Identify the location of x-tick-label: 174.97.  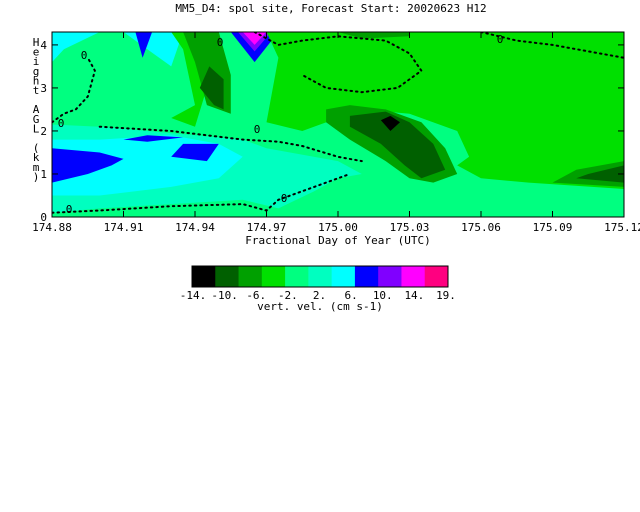
(267, 227).